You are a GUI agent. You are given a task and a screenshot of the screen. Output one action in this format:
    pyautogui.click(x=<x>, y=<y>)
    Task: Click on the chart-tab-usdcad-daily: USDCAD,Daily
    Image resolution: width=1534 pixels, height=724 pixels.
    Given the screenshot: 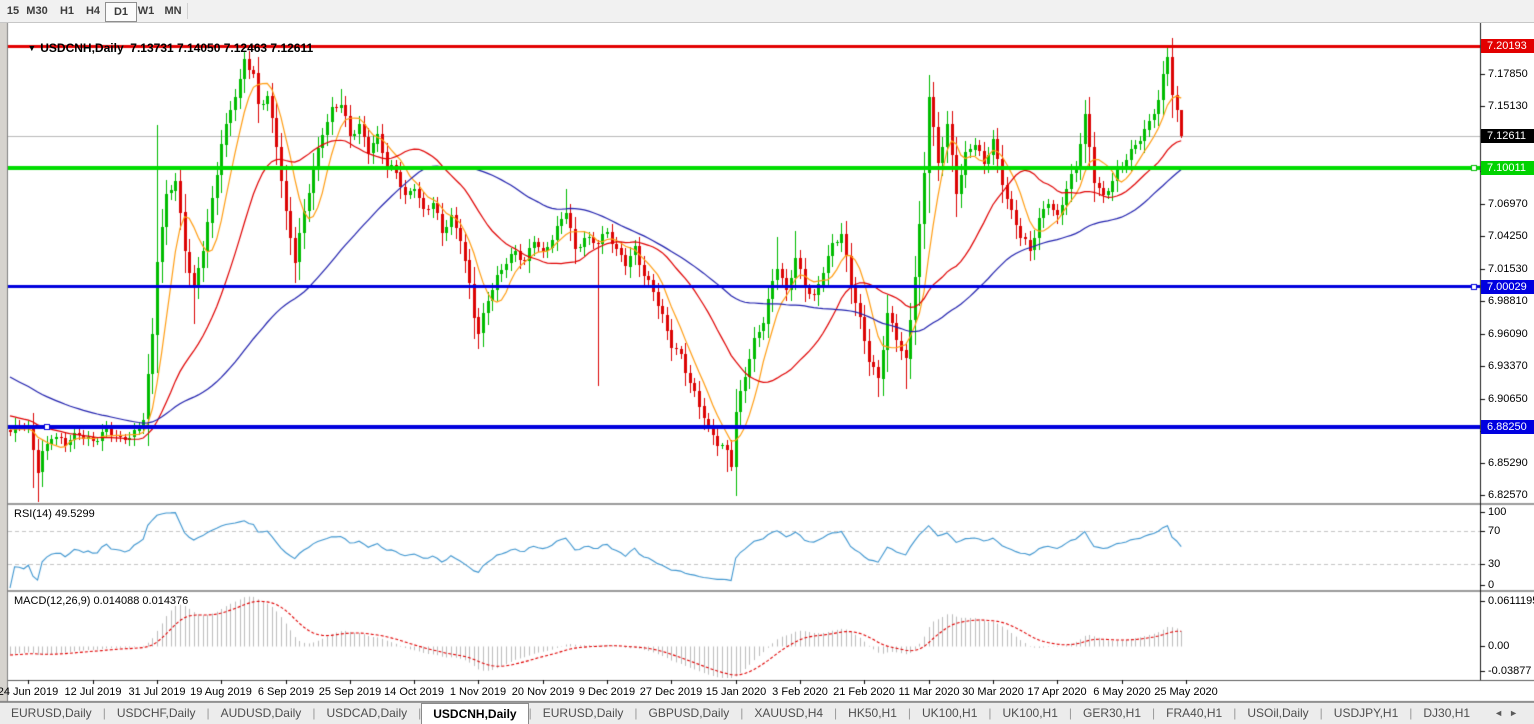 What is the action you would take?
    pyautogui.click(x=367, y=713)
    